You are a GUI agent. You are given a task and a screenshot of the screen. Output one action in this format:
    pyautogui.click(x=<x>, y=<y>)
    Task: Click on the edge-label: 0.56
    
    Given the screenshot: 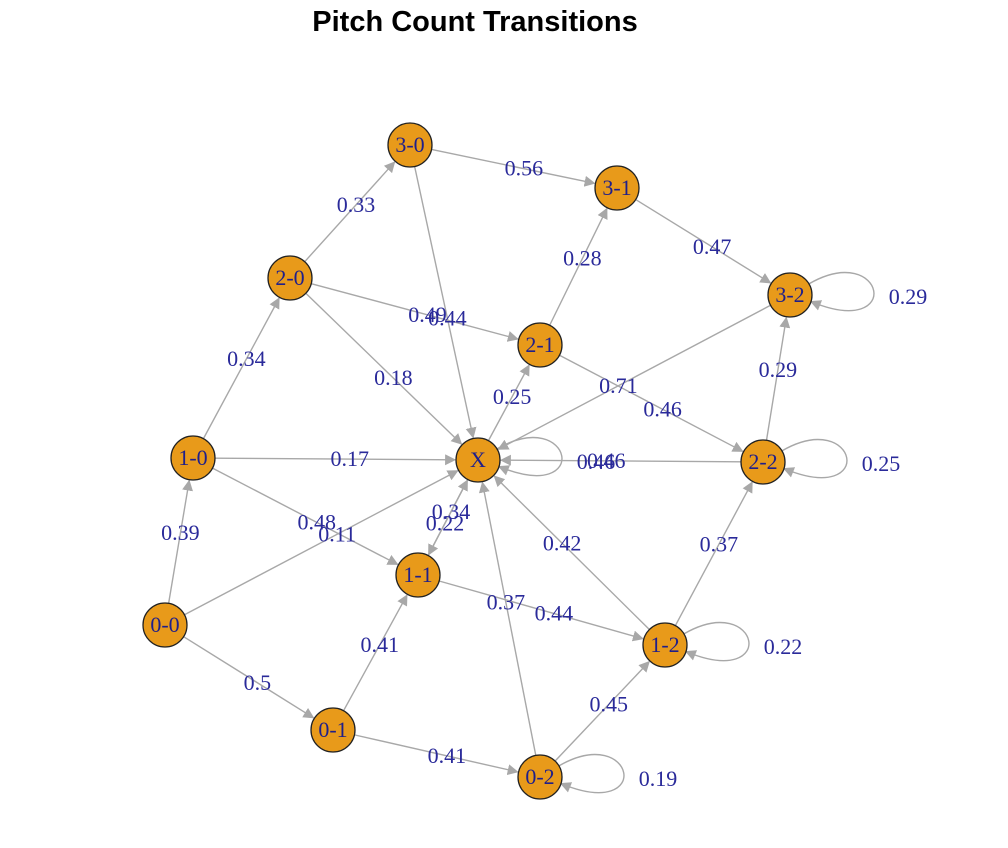 What is the action you would take?
    pyautogui.click(x=524, y=168)
    